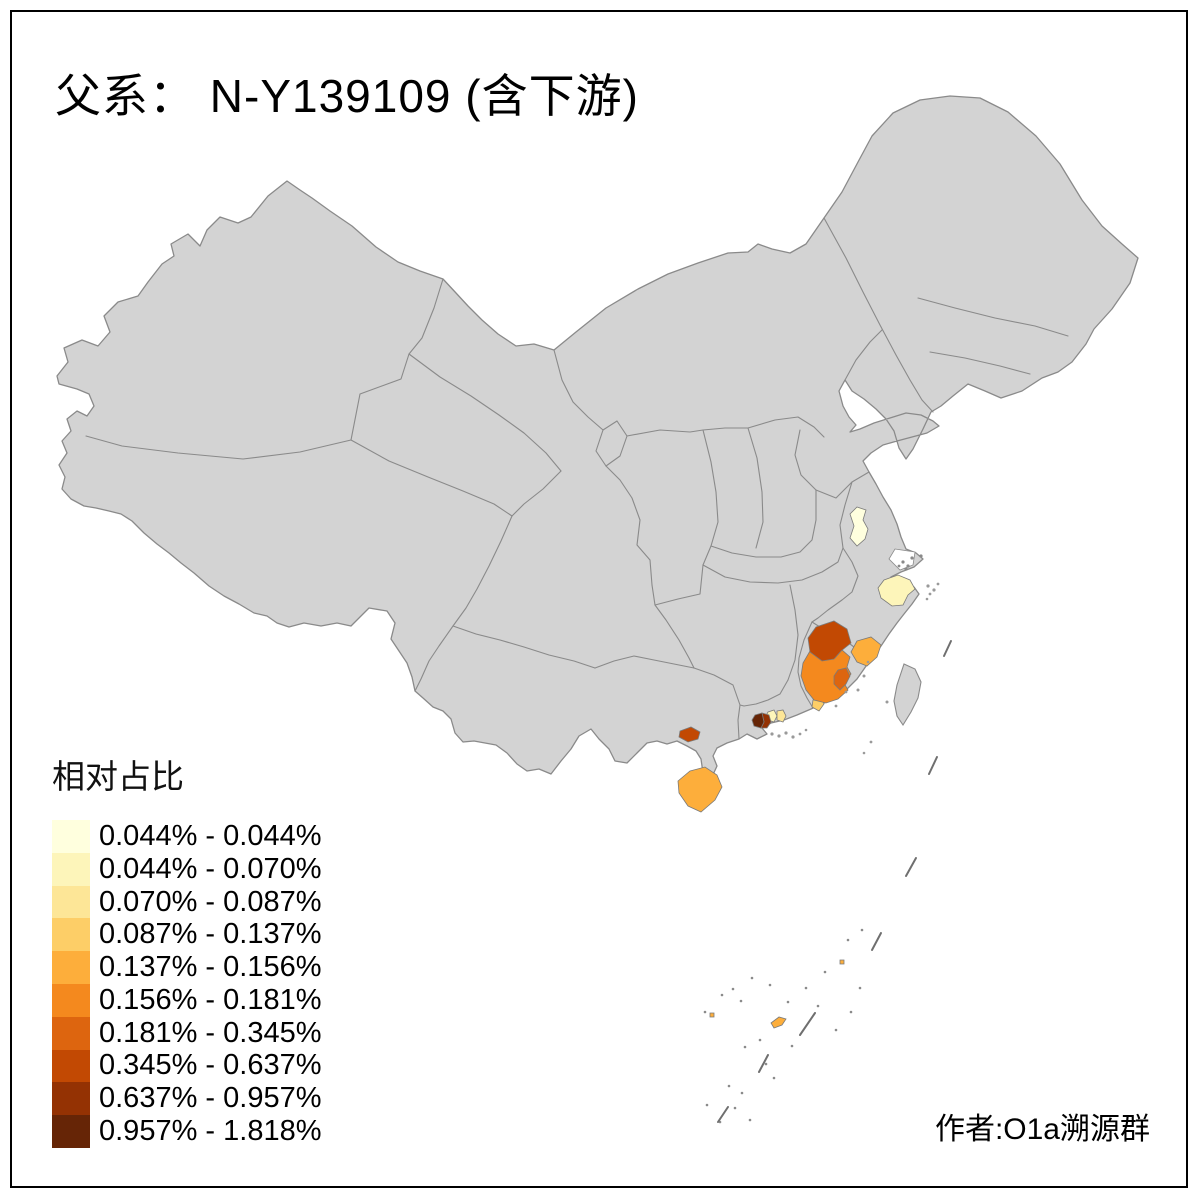 The height and width of the screenshot is (1200, 1200). What do you see at coordinates (210, 1065) in the screenshot?
I see `legend-label: 0.345% - 0.637%` at bounding box center [210, 1065].